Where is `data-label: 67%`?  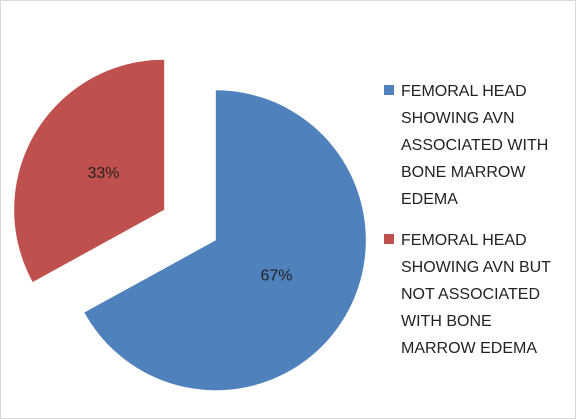 data-label: 67% is located at coordinates (276, 275).